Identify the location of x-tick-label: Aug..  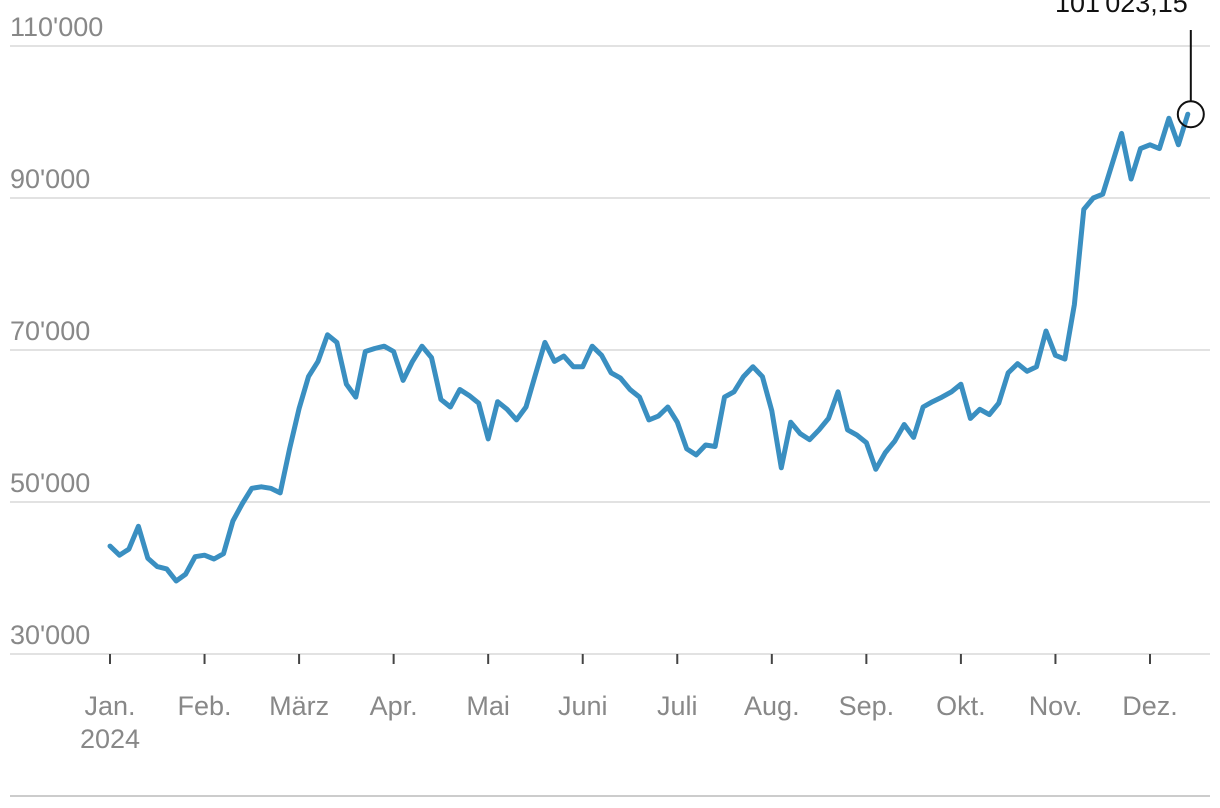
(772, 706).